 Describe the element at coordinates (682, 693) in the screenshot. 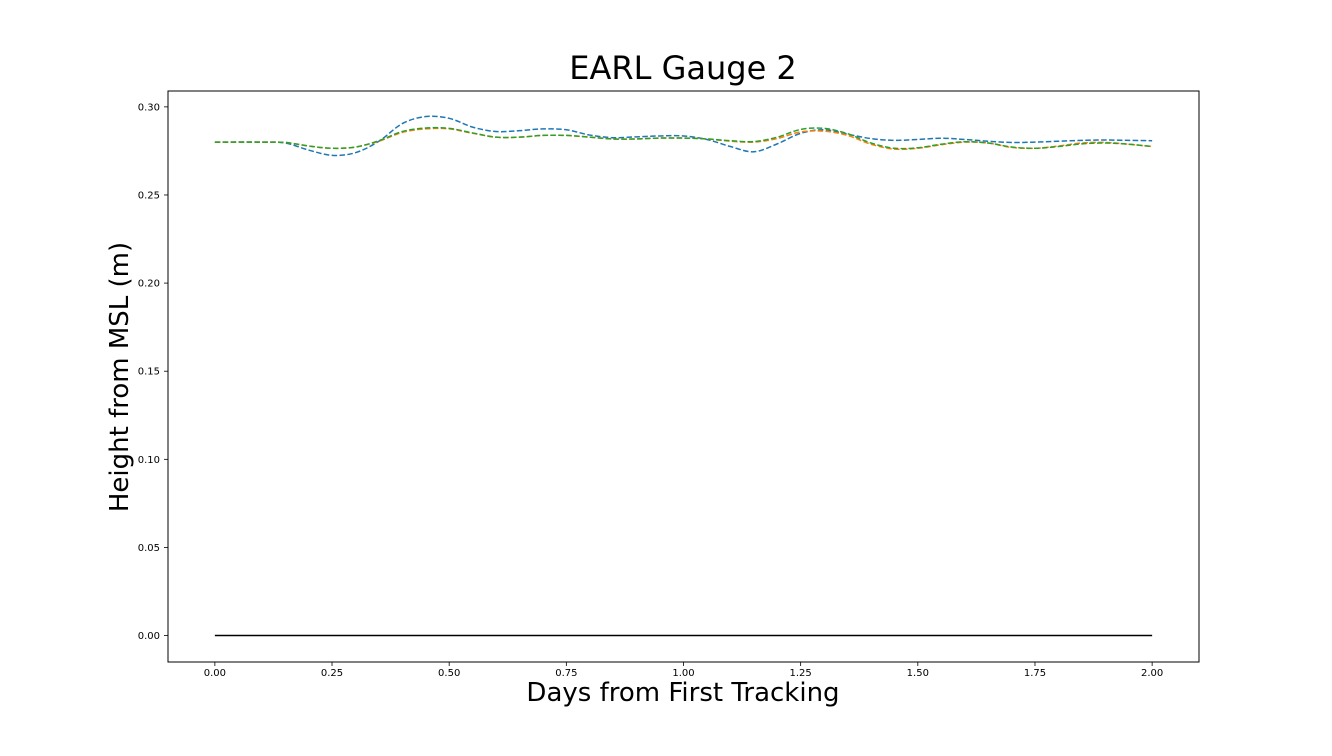

I see `x-axis-label: Days from First Tracking` at that location.